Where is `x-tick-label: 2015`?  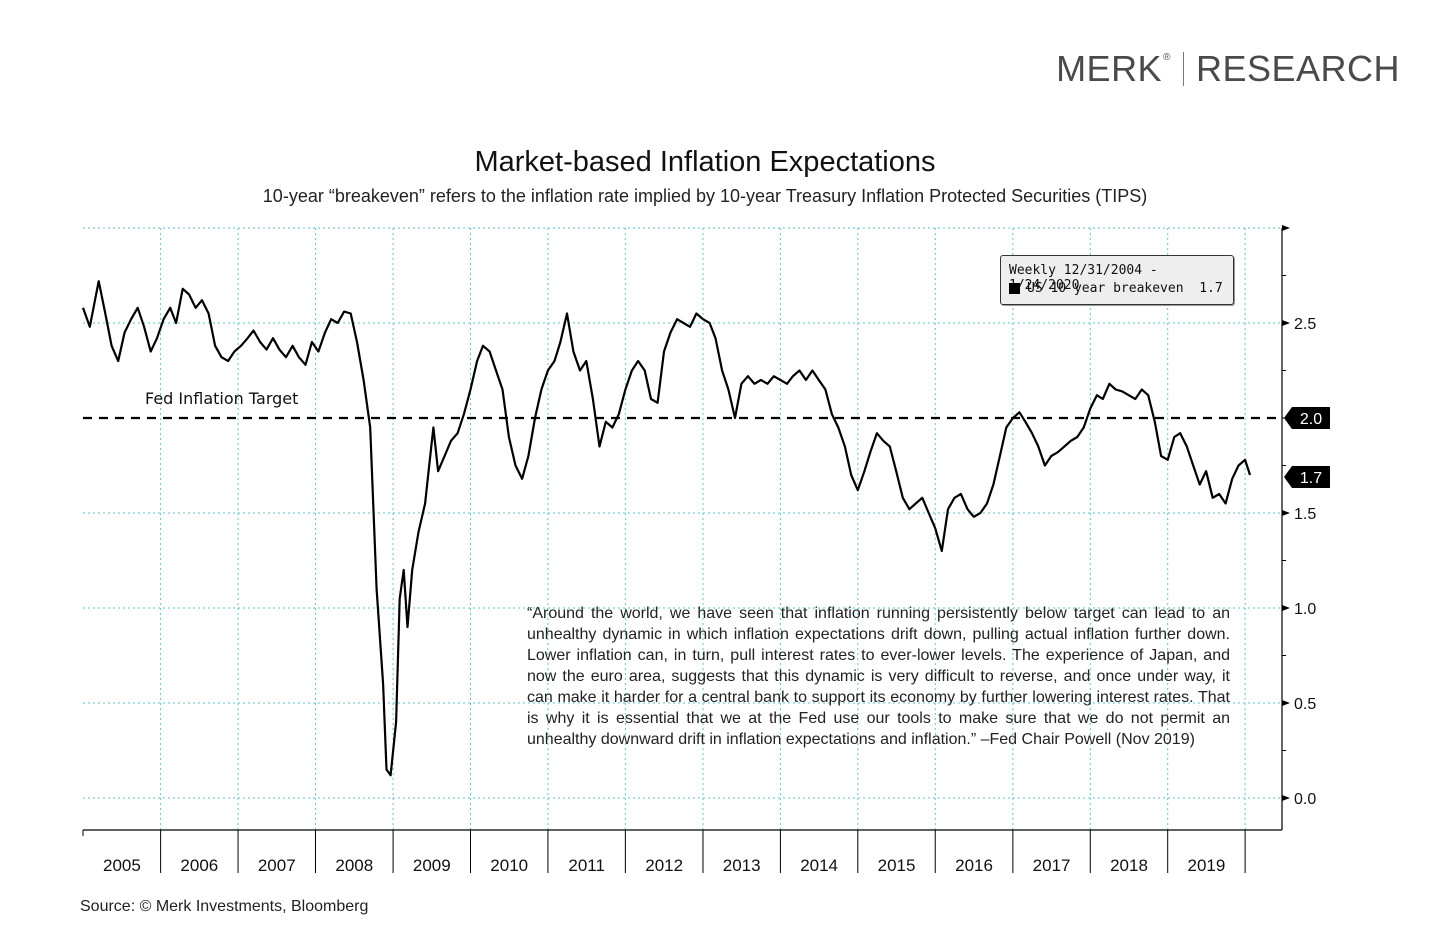
x-tick-label: 2015 is located at coordinates (897, 865).